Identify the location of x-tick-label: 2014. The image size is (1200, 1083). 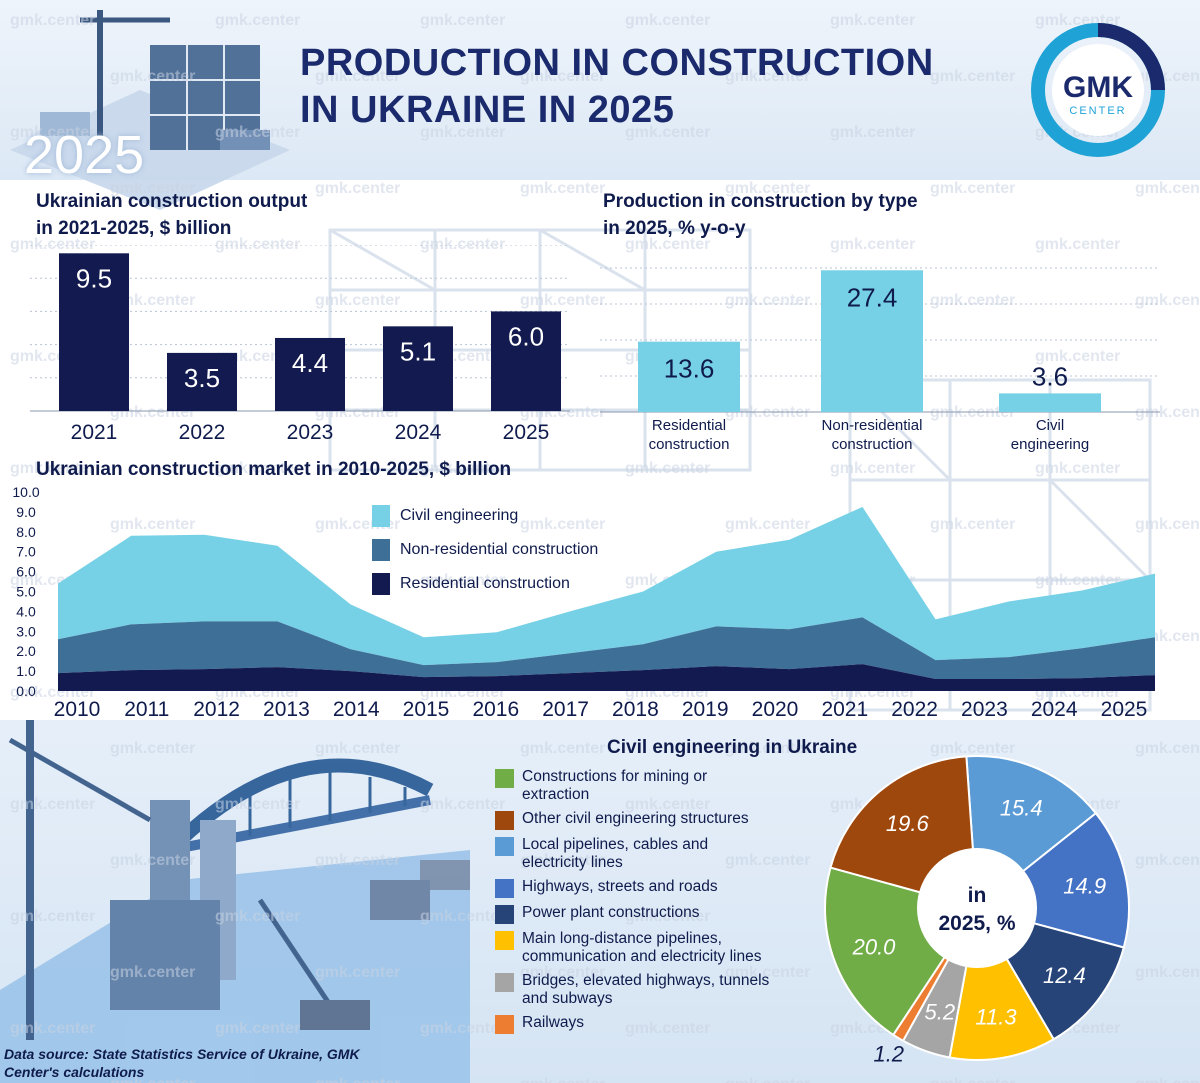
(356, 709).